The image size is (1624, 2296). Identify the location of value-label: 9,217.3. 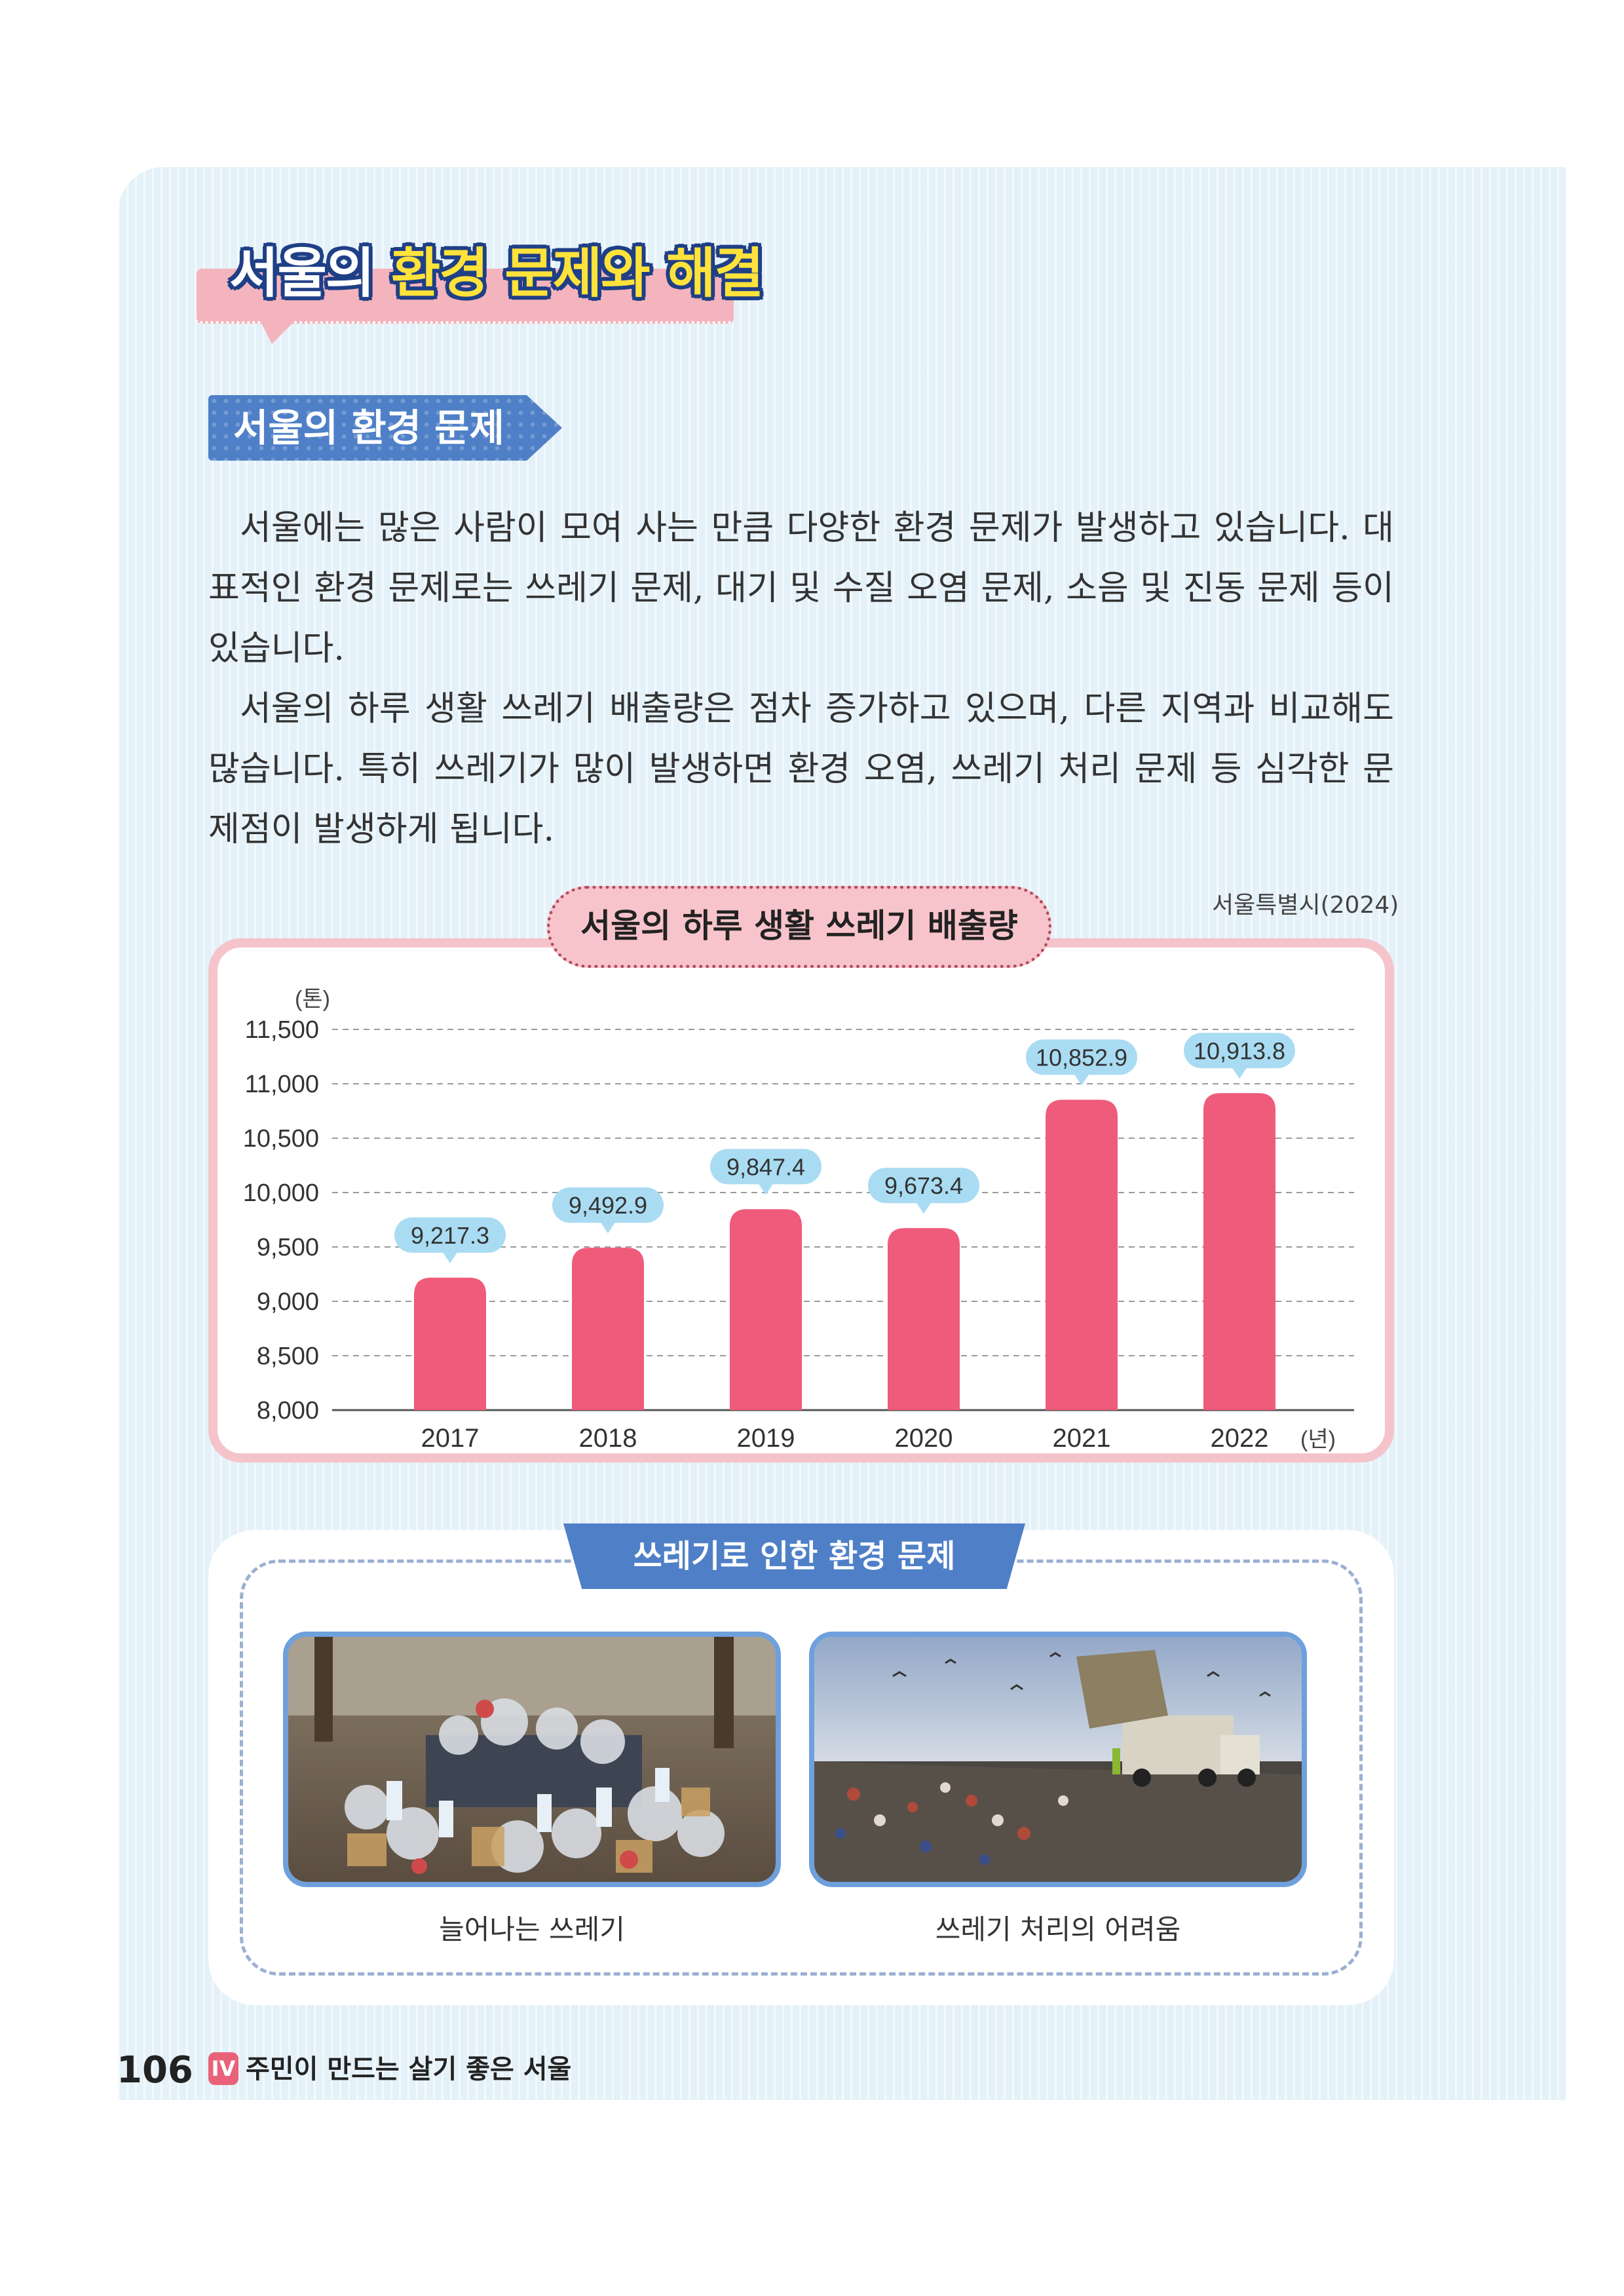
(450, 1235).